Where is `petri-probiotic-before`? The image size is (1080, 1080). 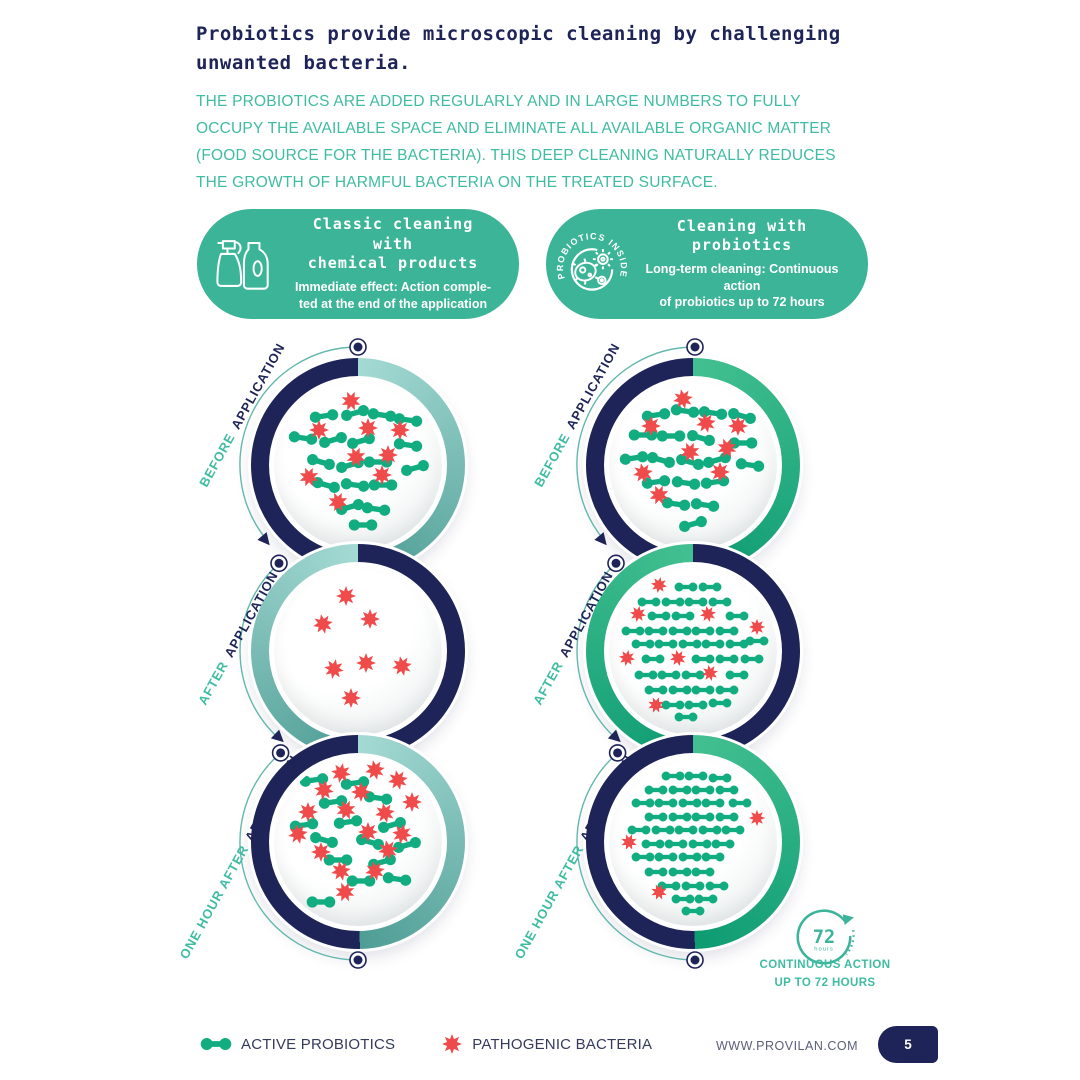
petri-probiotic-before is located at coordinates (693, 465).